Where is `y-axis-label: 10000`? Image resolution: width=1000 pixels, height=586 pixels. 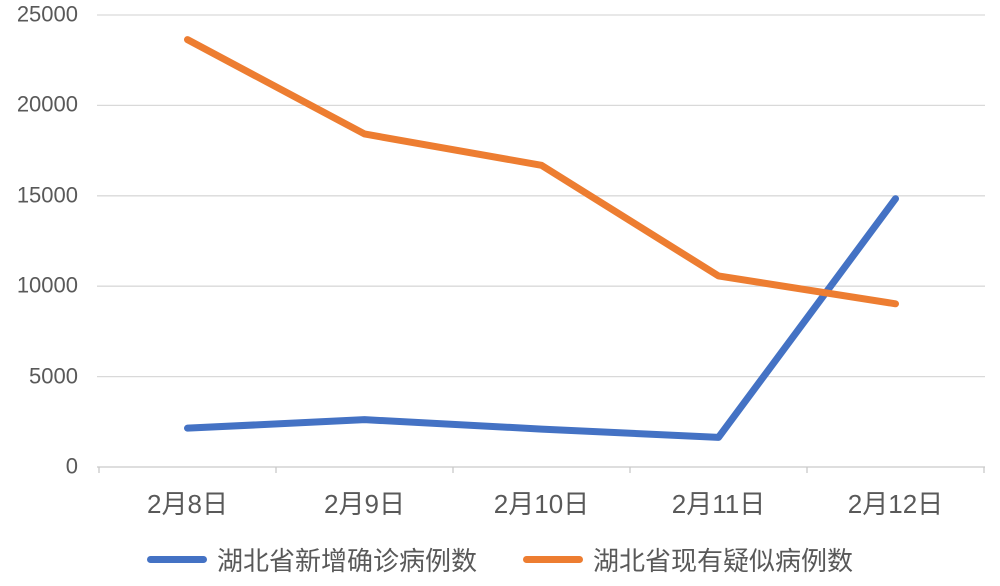
y-axis-label: 10000 is located at coordinates (47, 285).